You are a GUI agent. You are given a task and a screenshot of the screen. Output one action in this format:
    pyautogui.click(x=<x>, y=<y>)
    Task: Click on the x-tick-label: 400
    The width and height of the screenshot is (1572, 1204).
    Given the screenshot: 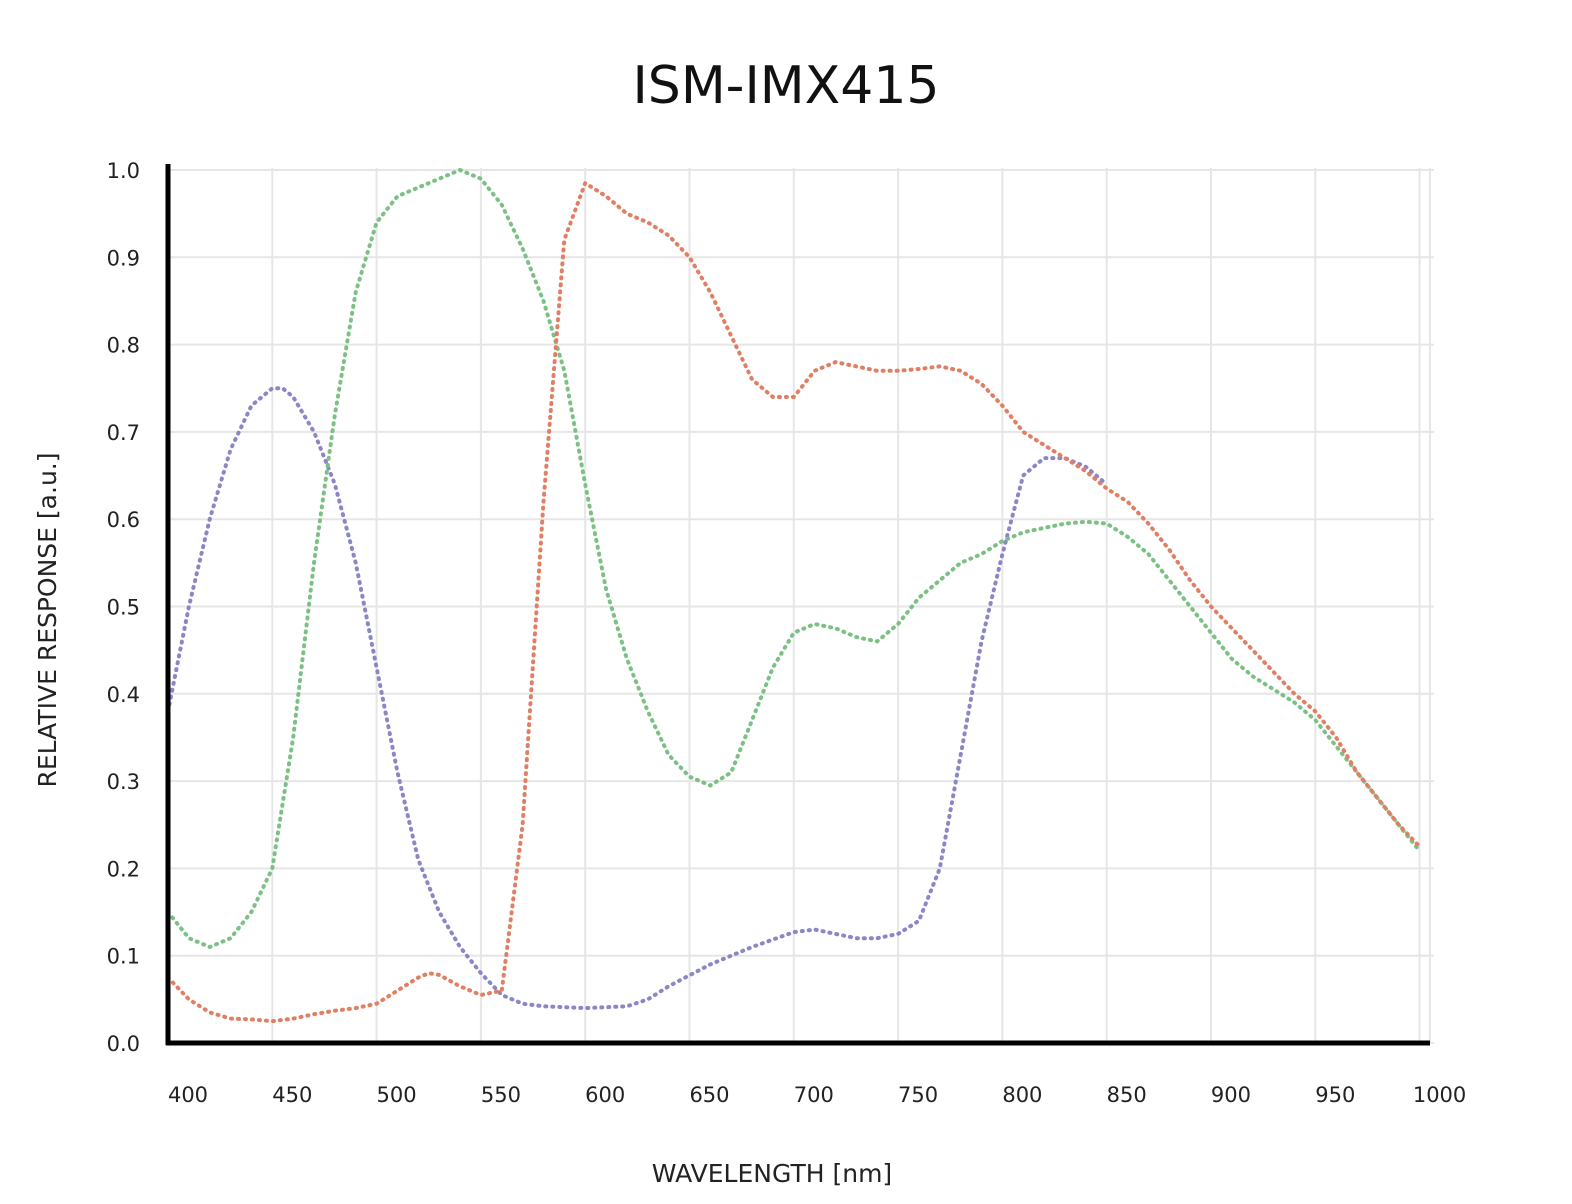 What is the action you would take?
    pyautogui.click(x=188, y=1095)
    